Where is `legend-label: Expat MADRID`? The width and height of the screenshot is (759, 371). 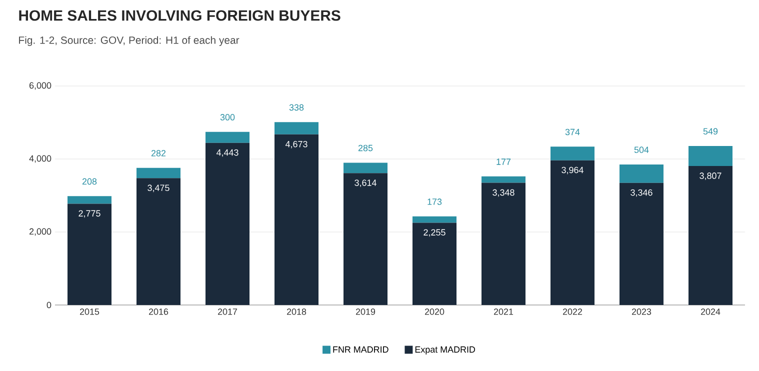 legend-label: Expat MADRID is located at coordinates (445, 350).